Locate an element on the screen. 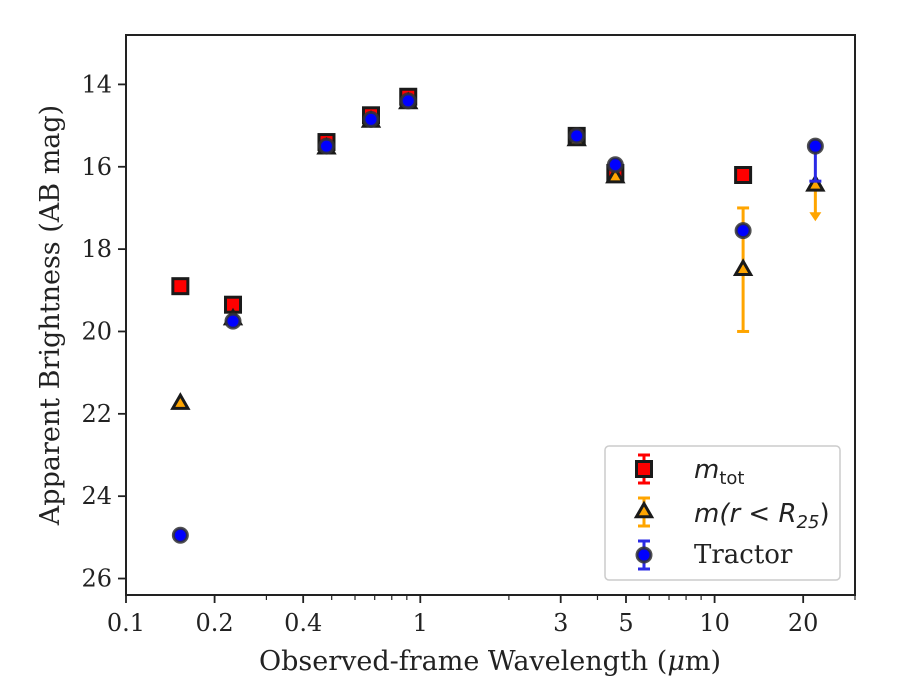 This screenshot has height=700, width=900. y-tick-label: 14 is located at coordinates (96, 84).